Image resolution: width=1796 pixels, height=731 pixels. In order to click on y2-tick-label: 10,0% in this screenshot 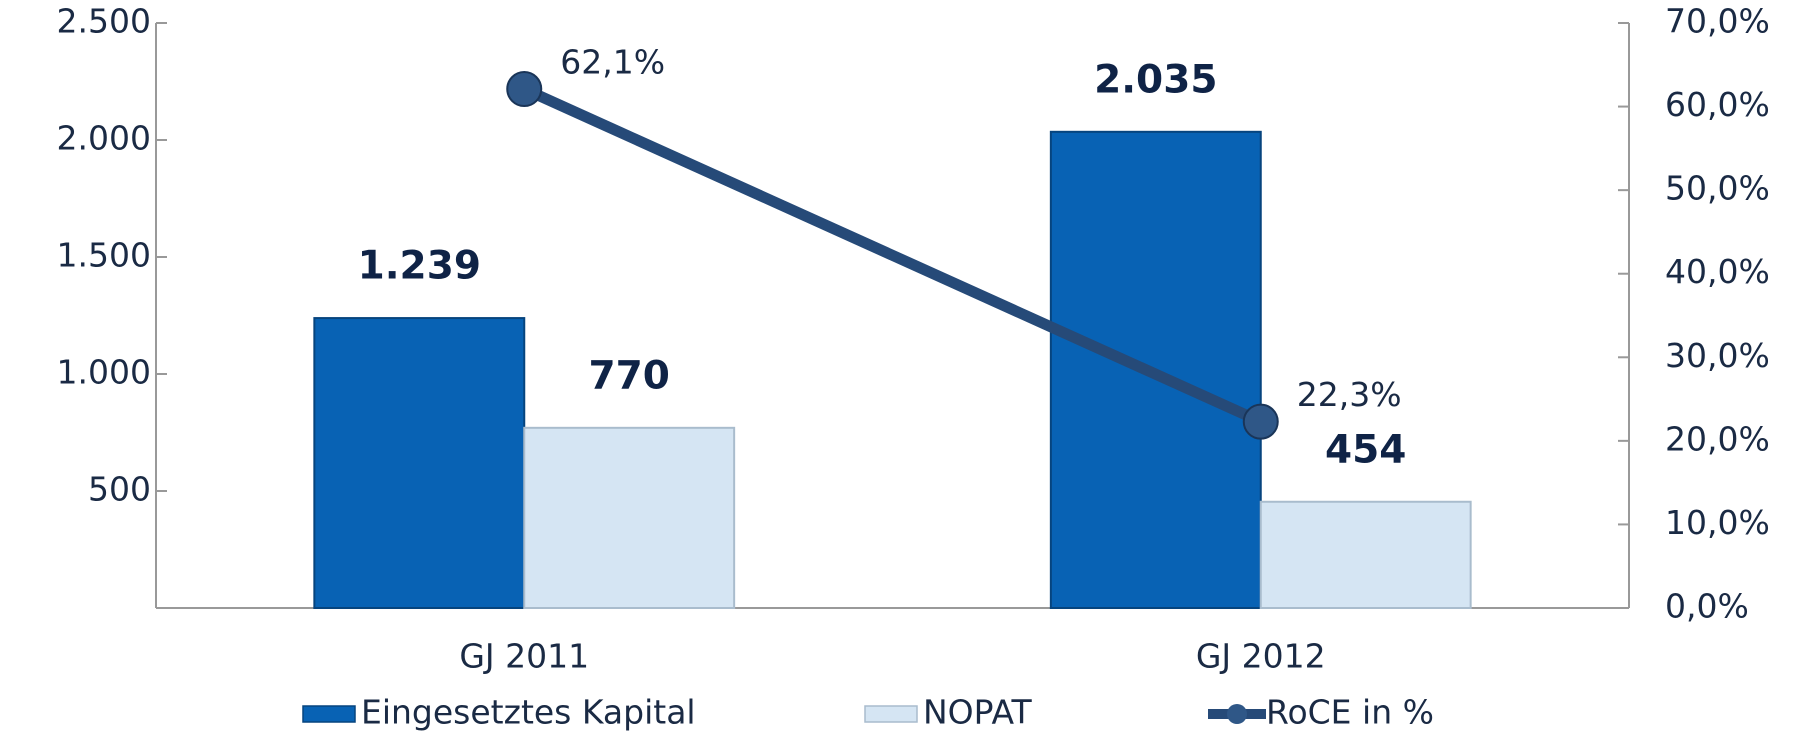, I will do `click(1717, 522)`.